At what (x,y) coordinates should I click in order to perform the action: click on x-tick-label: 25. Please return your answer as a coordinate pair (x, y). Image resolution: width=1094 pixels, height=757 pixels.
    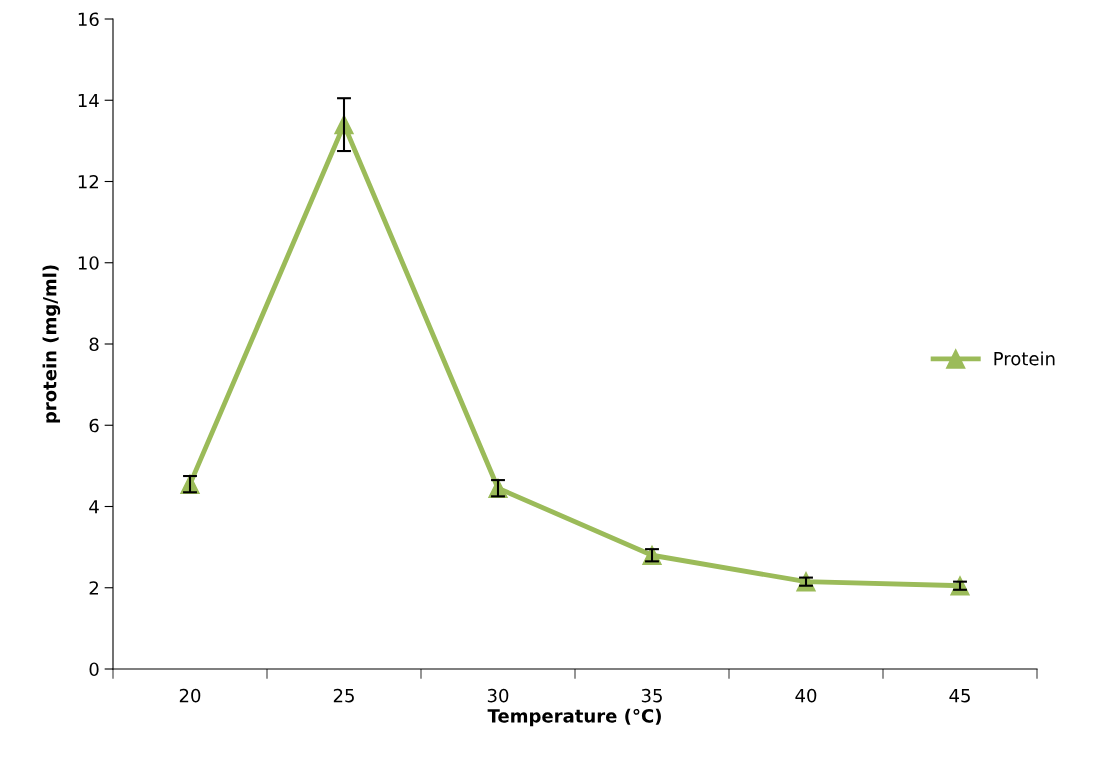
    Looking at the image, I should click on (343, 695).